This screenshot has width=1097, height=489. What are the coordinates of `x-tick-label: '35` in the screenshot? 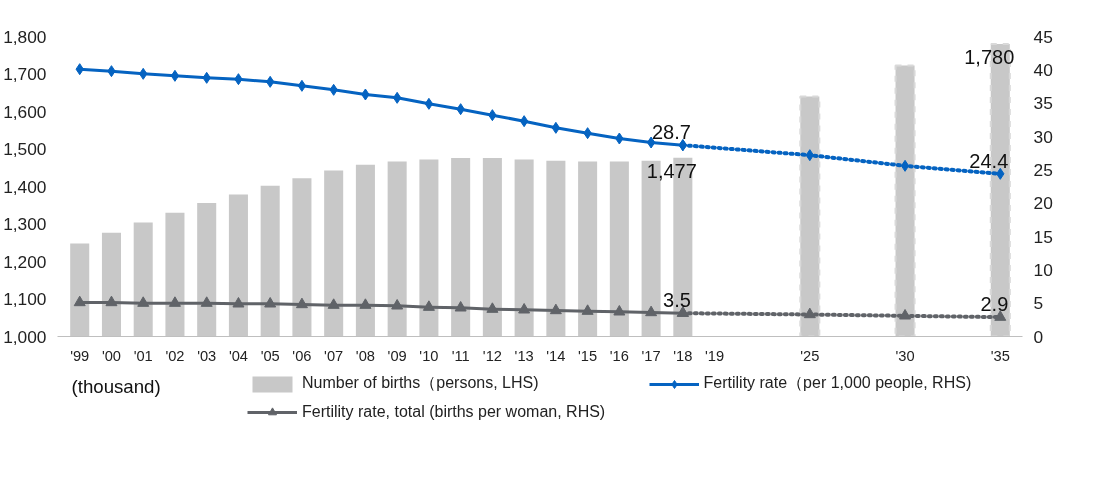 It's located at (1000, 355).